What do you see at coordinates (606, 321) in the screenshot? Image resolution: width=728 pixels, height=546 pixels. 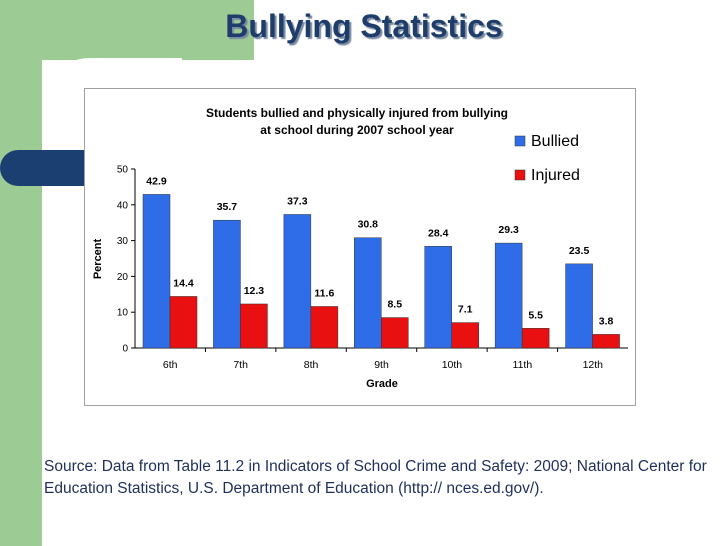 I see `data-label-injured: 3.8` at bounding box center [606, 321].